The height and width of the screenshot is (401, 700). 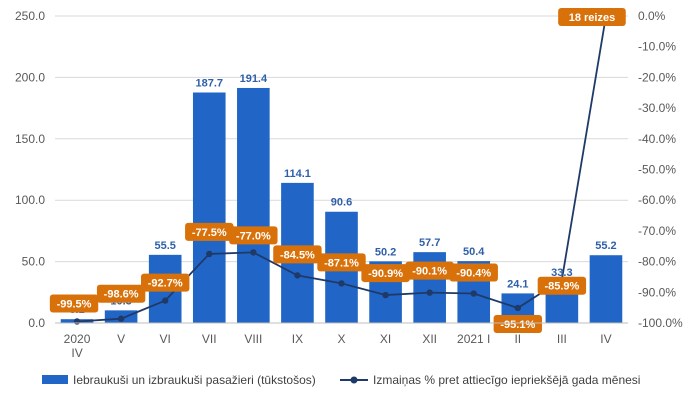 What do you see at coordinates (385, 339) in the screenshot?
I see `x-tick-label: XI` at bounding box center [385, 339].